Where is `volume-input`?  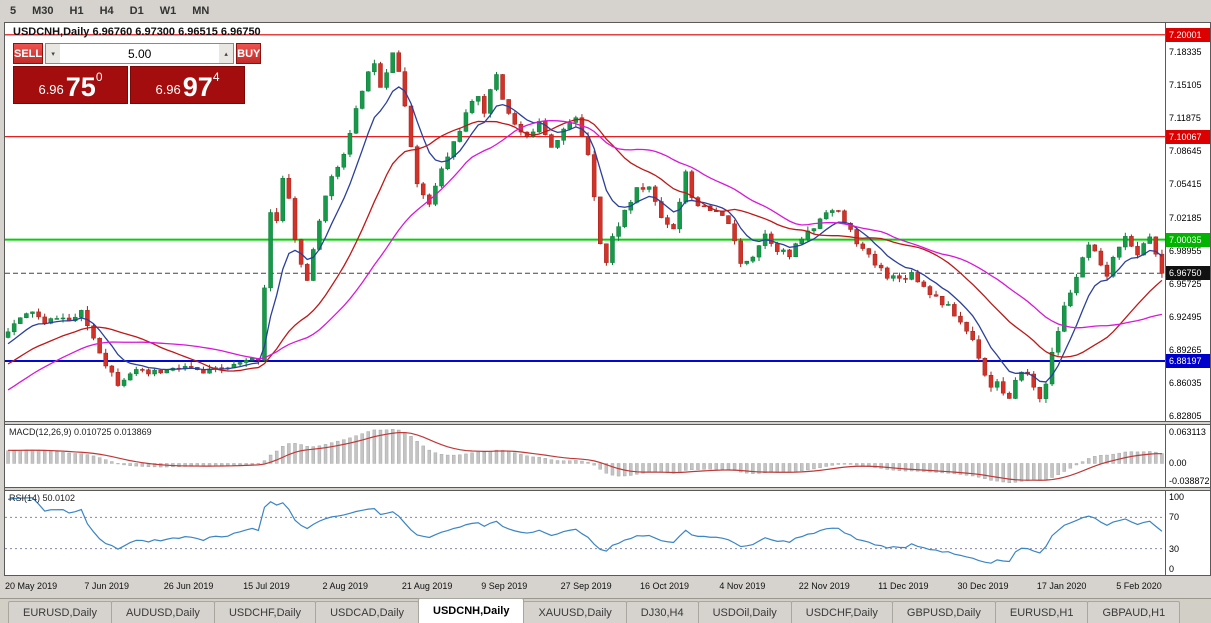 volume-input is located at coordinates (140, 53).